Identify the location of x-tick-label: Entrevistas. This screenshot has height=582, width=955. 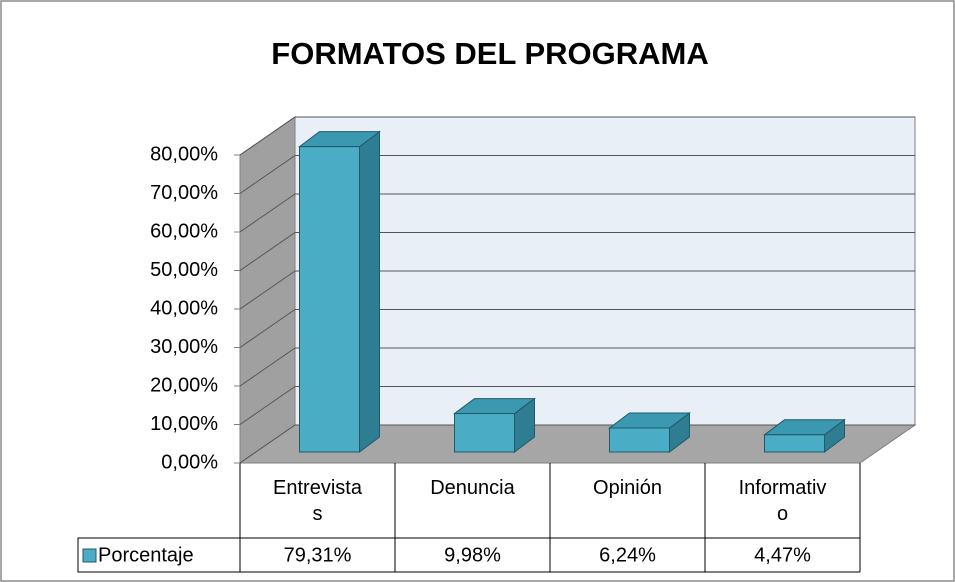
(317, 501).